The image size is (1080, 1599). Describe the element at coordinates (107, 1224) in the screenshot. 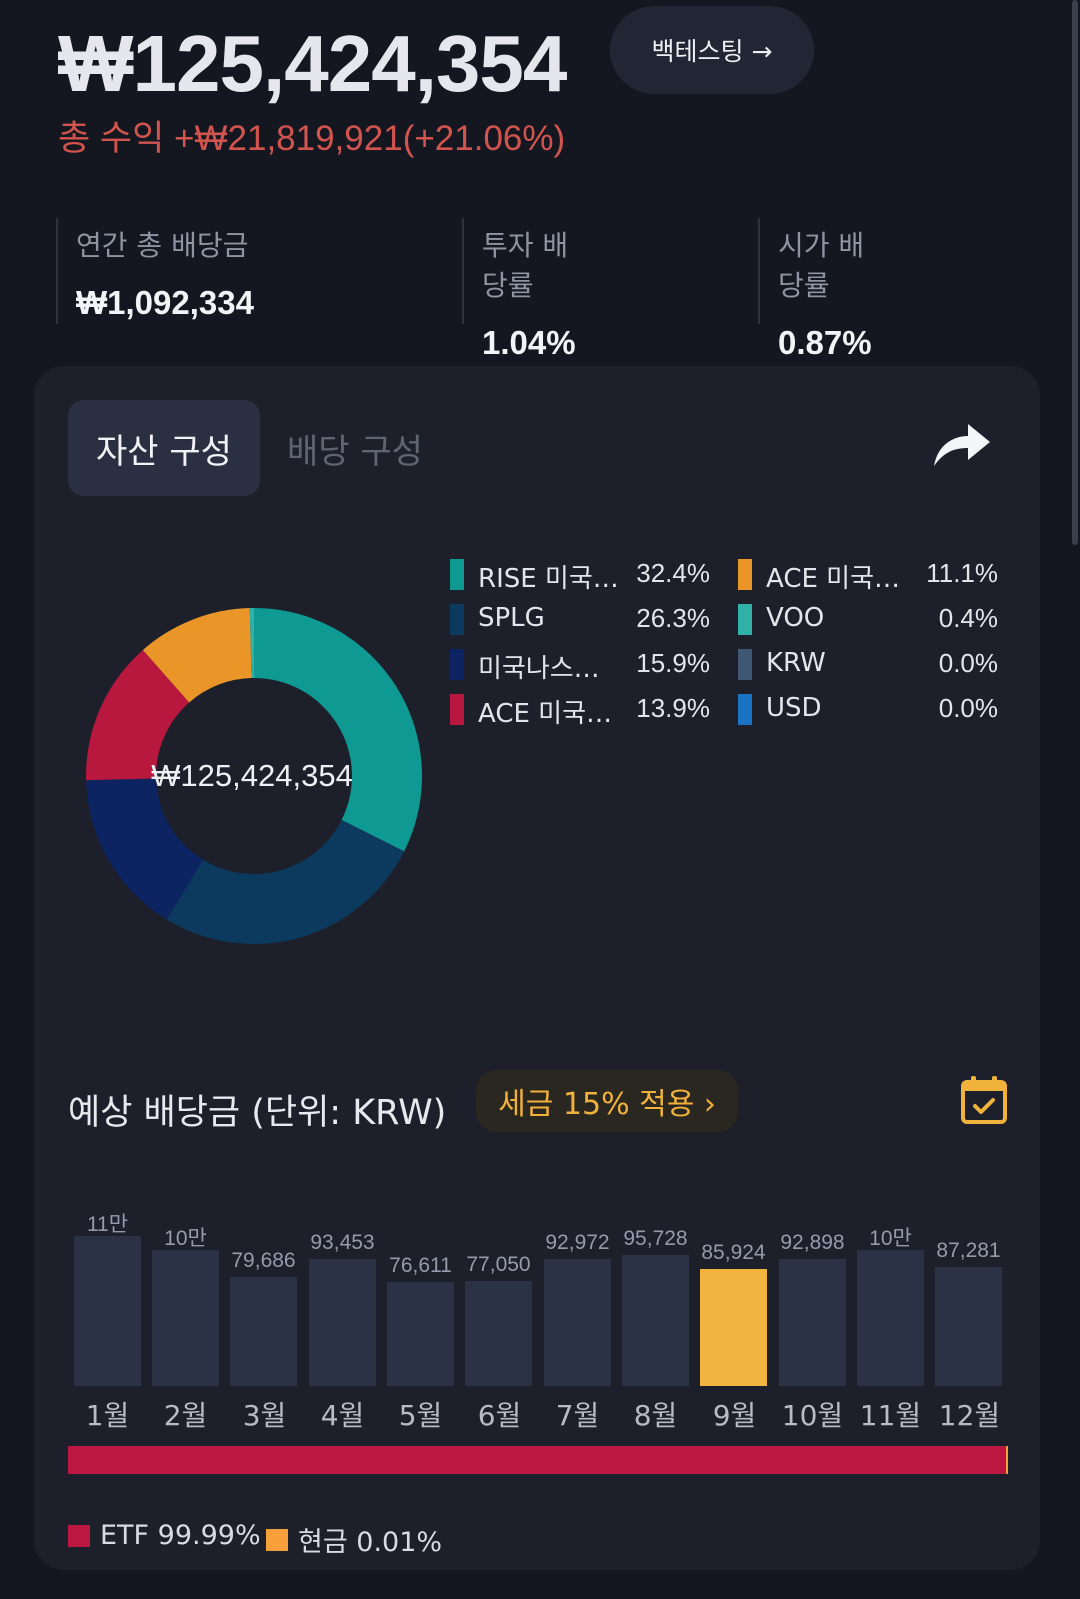

I see `dividend-bar-label: 11만` at that location.